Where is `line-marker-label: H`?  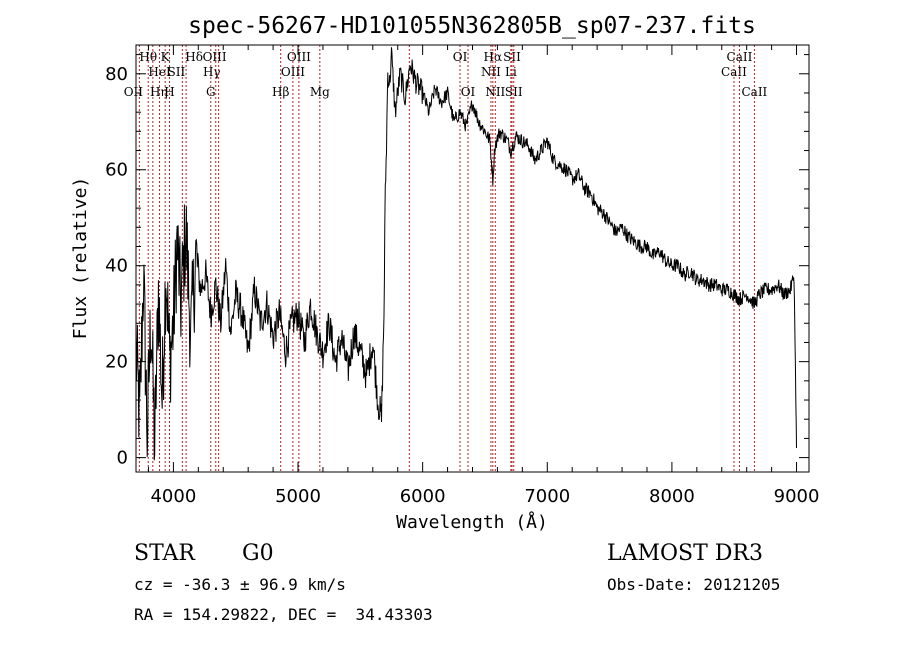 line-marker-label: H is located at coordinates (169, 92).